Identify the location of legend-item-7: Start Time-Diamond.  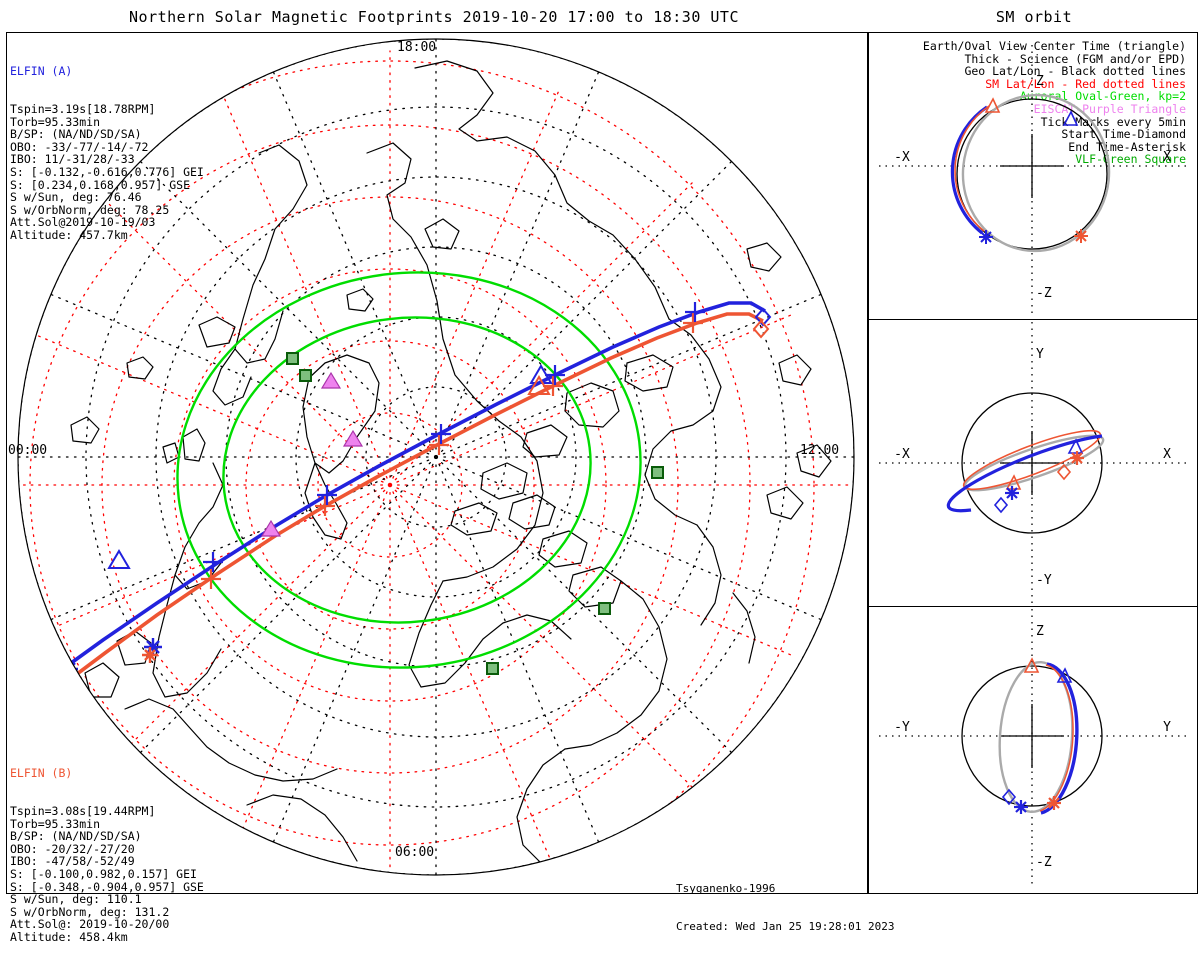
(1123, 134).